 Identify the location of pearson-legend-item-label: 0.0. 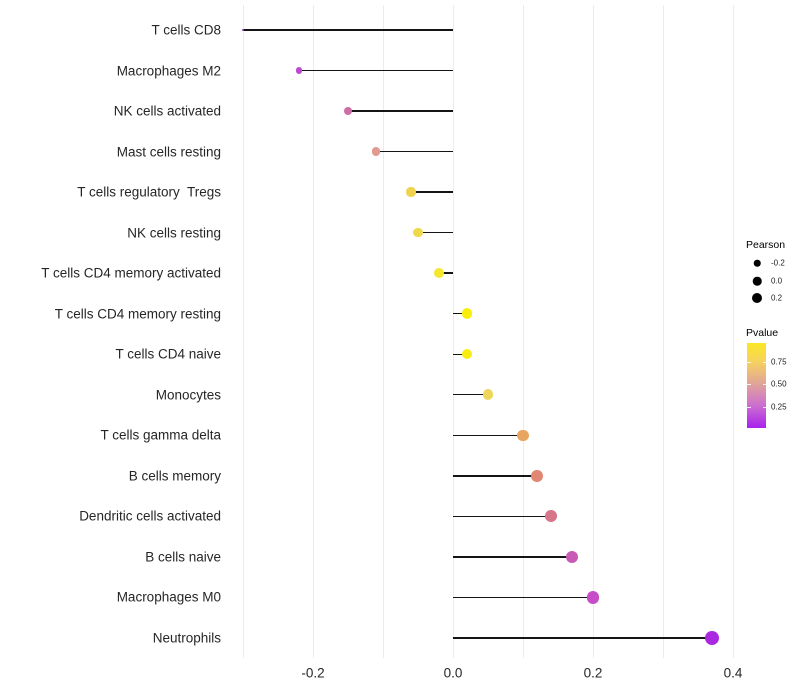
(777, 281).